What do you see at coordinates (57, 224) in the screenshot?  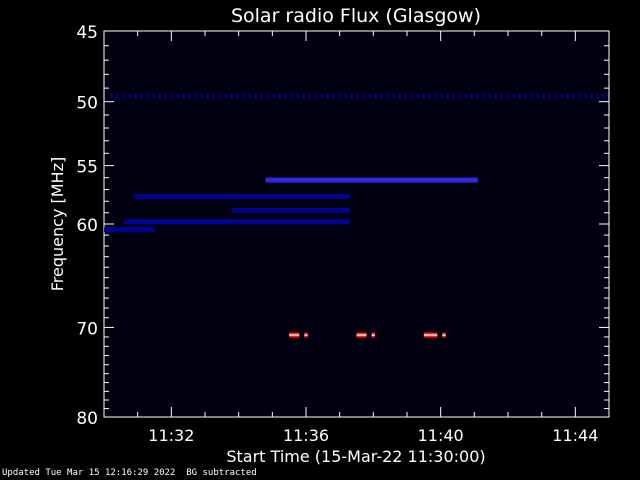 I see `y-axis-label: Frequency [MHz]` at bounding box center [57, 224].